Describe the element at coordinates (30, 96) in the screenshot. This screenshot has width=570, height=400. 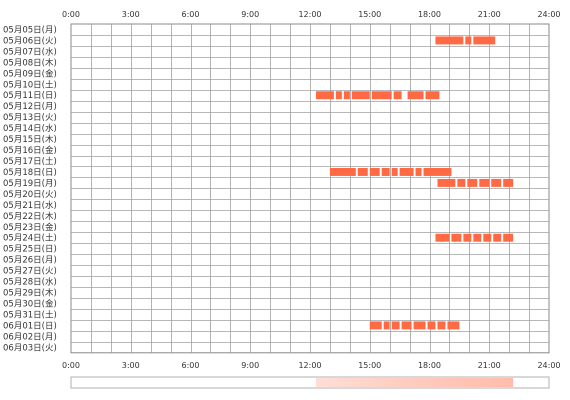
I see `day-label: 05月11日(日)` at that location.